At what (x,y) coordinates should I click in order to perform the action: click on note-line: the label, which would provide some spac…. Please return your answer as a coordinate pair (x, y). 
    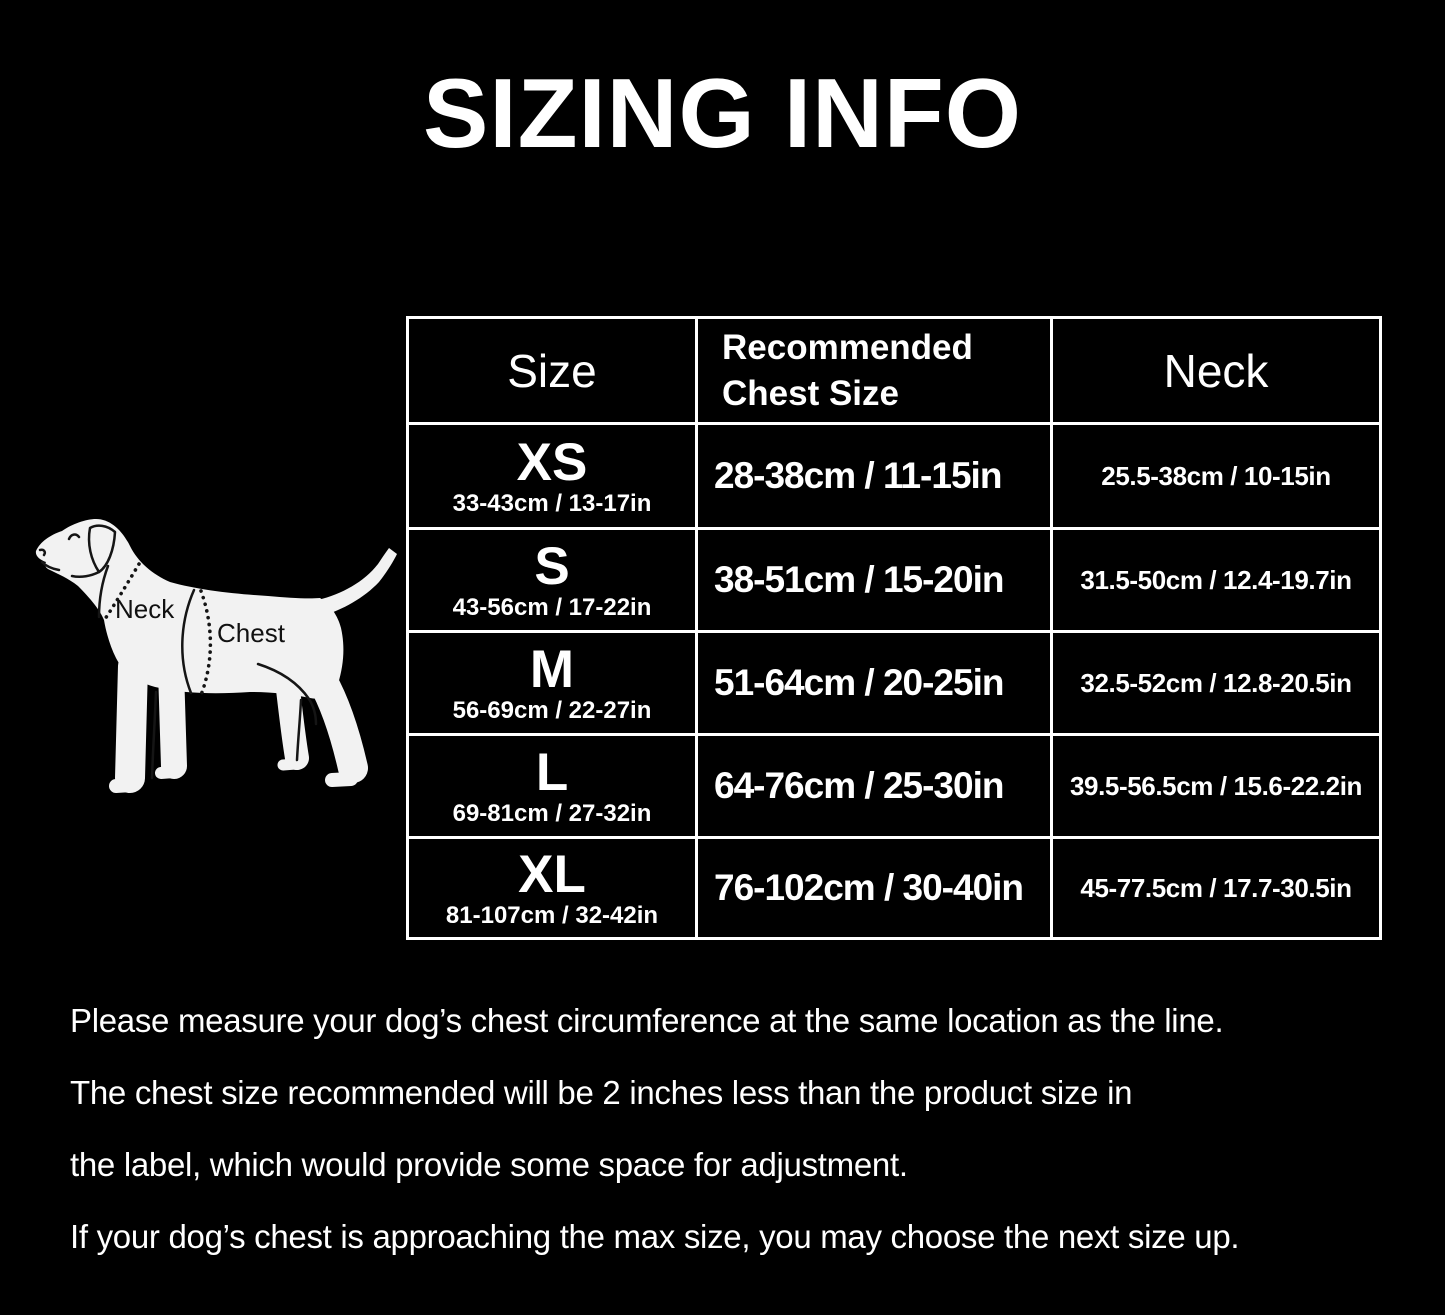
    Looking at the image, I should click on (489, 1164).